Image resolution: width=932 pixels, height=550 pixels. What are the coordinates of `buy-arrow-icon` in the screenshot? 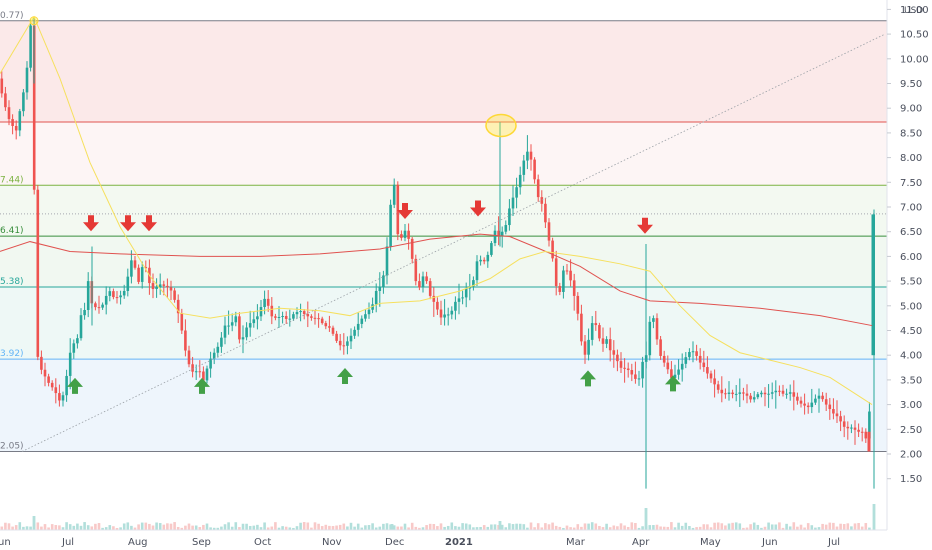 It's located at (673, 383).